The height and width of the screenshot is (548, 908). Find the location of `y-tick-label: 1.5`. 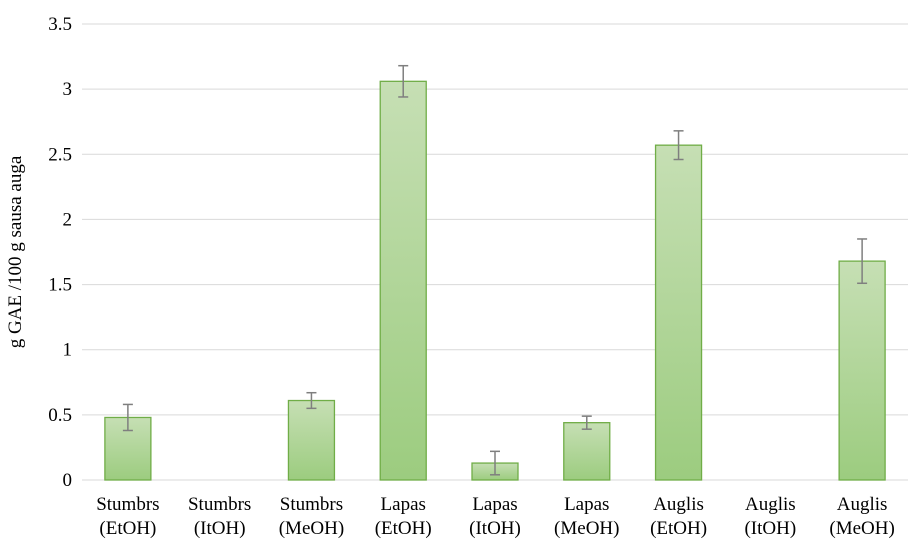

y-tick-label: 1.5 is located at coordinates (60, 285).